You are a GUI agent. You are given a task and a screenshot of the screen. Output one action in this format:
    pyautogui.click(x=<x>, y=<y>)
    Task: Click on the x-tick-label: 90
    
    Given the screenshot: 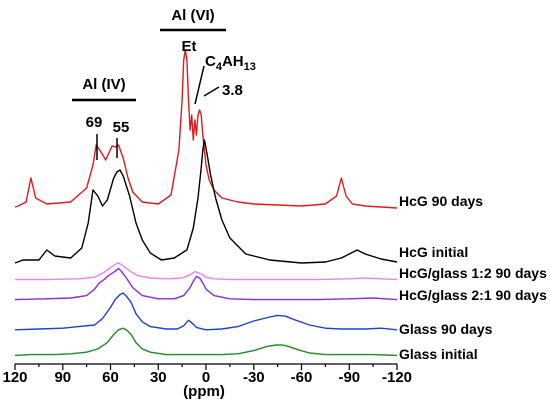 What is the action you would take?
    pyautogui.click(x=62, y=377)
    